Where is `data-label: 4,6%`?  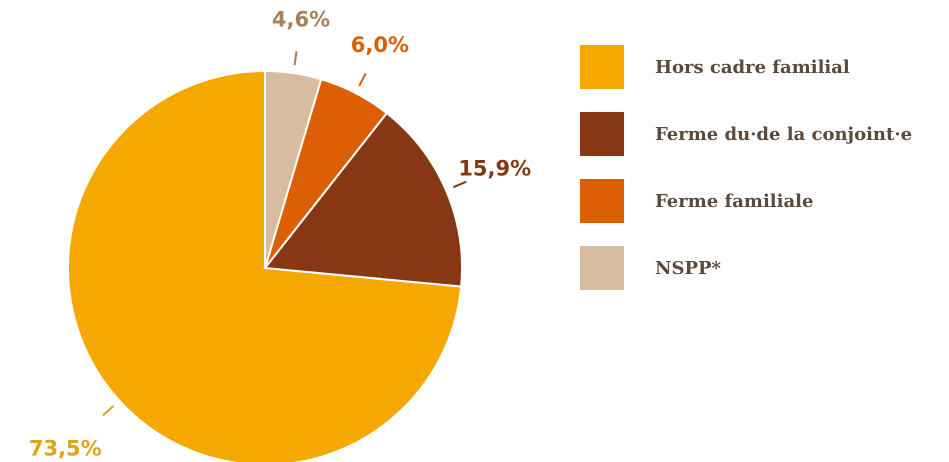 data-label: 4,6% is located at coordinates (301, 20).